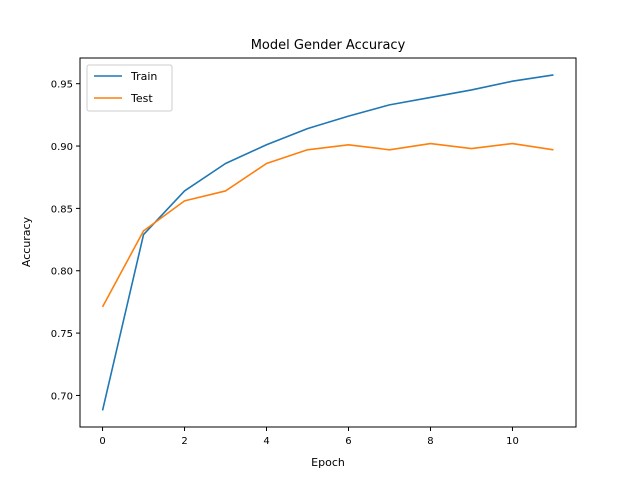  I want to click on y-tick-label: 0.75, so click(62, 334).